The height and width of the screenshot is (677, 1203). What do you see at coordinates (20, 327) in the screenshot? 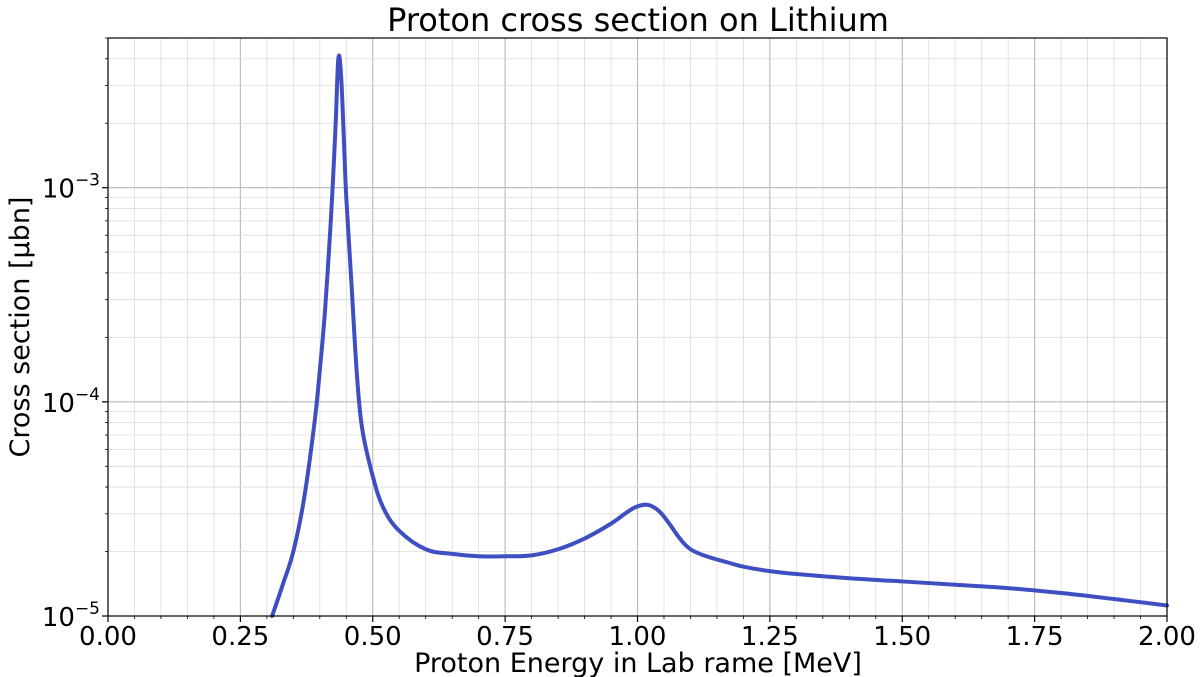
I see `y-axis-label: Cross section [μbn]` at bounding box center [20, 327].